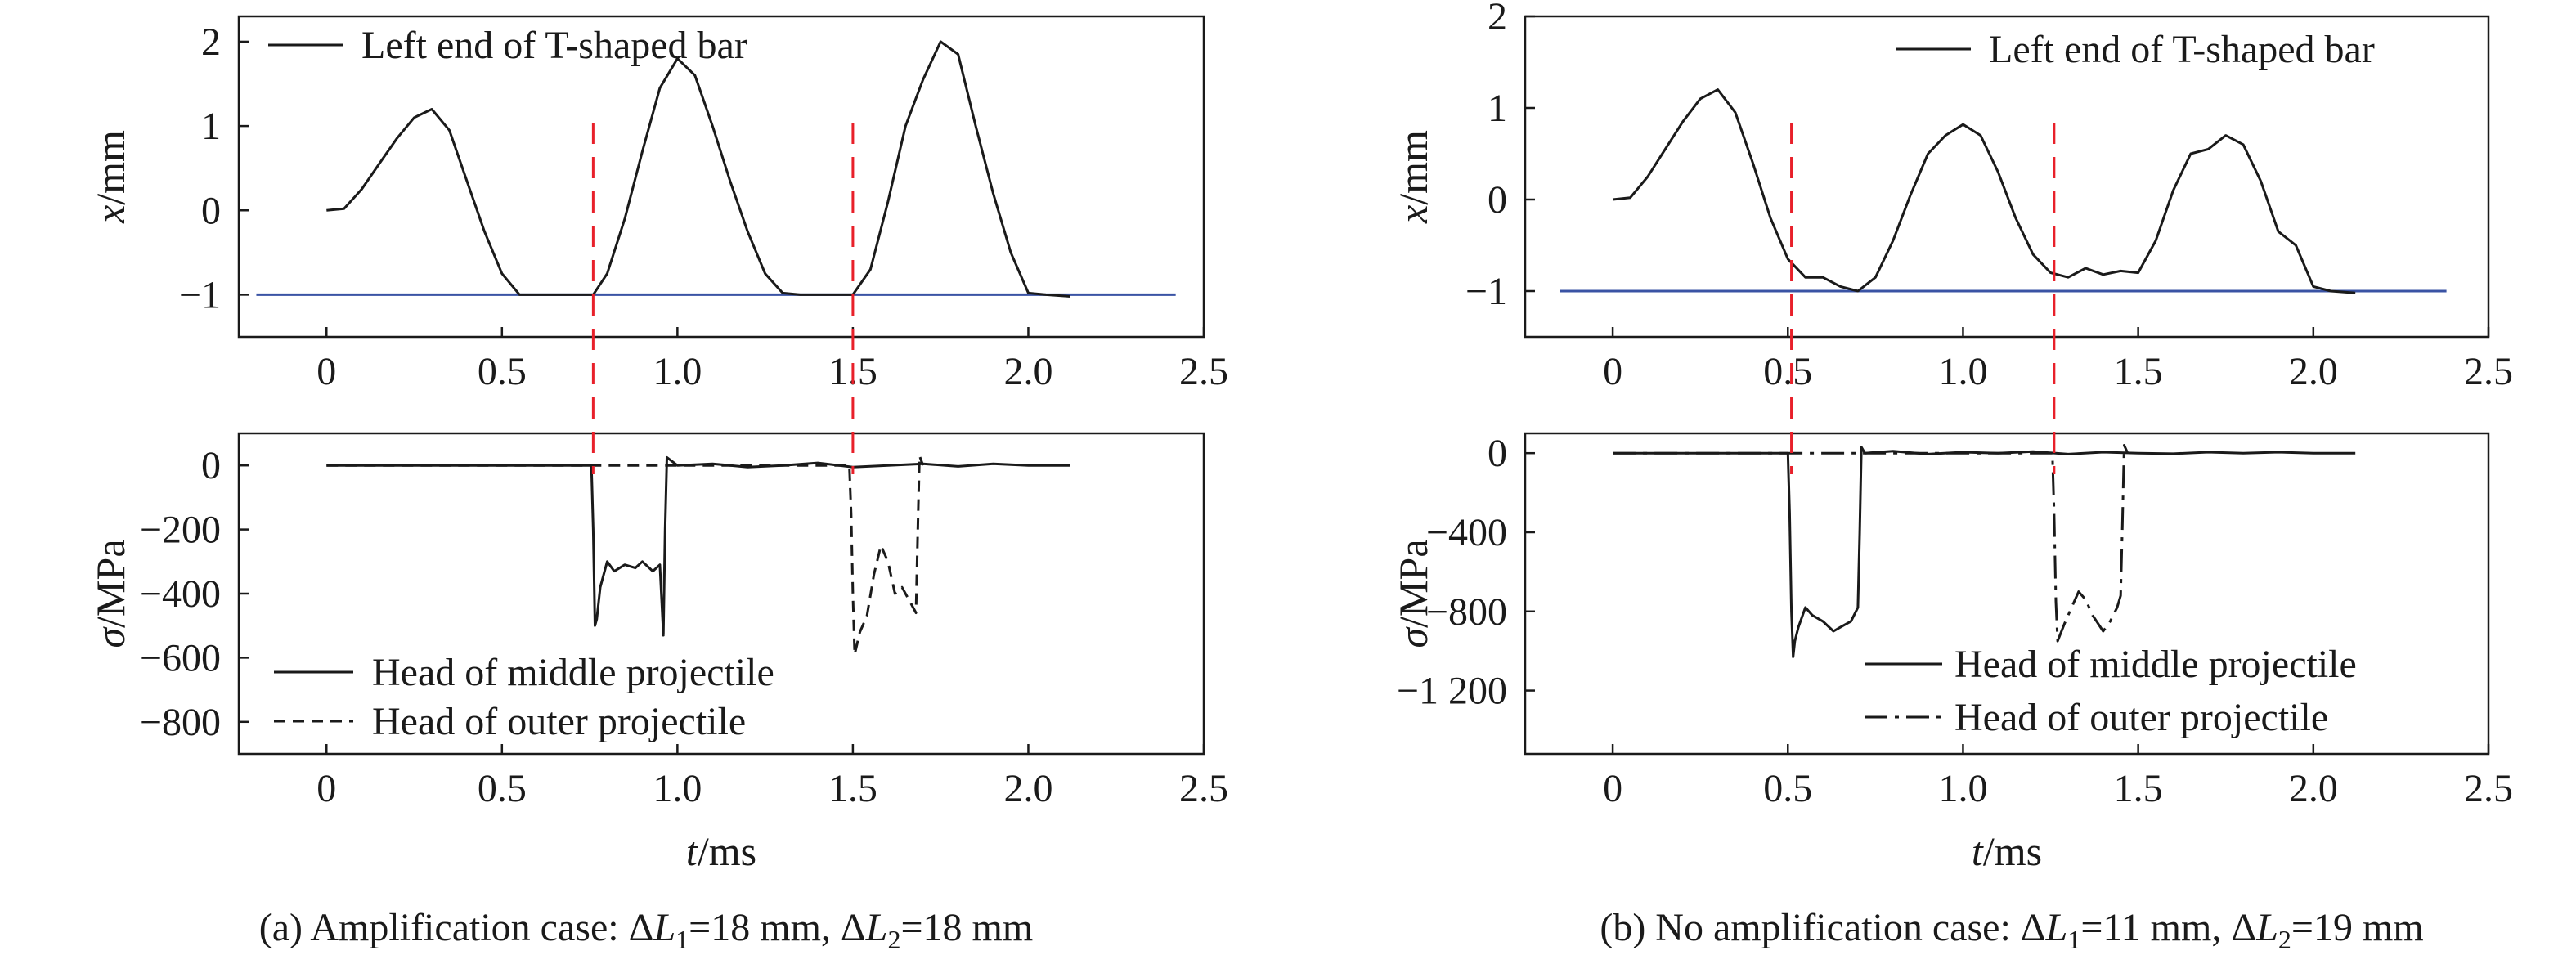  Describe the element at coordinates (777, 927) in the screenshot. I see `caption-part: =18 mm, Δ` at that location.